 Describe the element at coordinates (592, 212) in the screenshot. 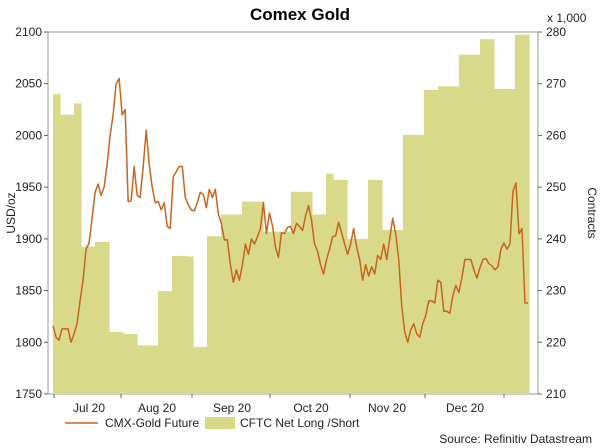

I see `right-axis-title: Contracts` at that location.